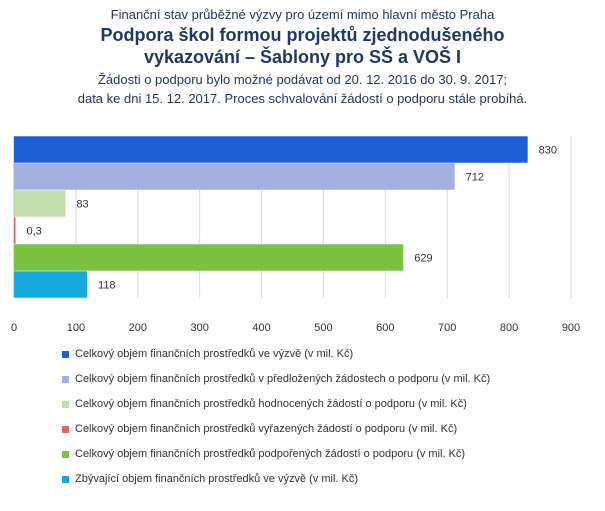 Image resolution: width=605 pixels, height=511 pixels. I want to click on bar-value-label: 118, so click(107, 286).